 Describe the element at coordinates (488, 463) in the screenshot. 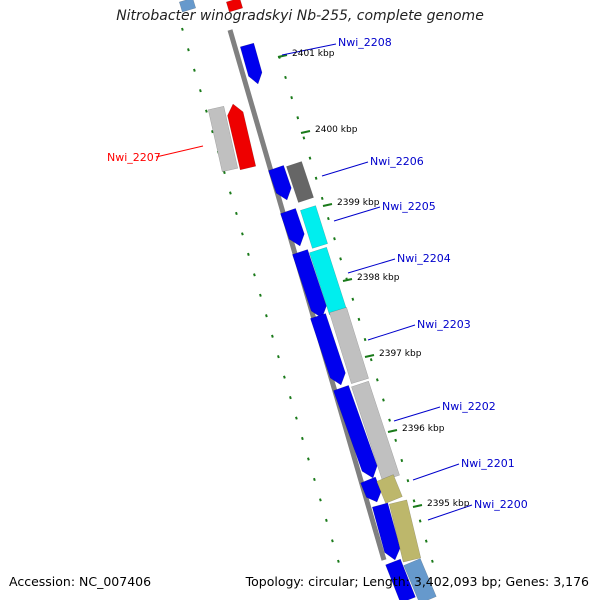

I see `gene-label: Nwi_2201` at that location.